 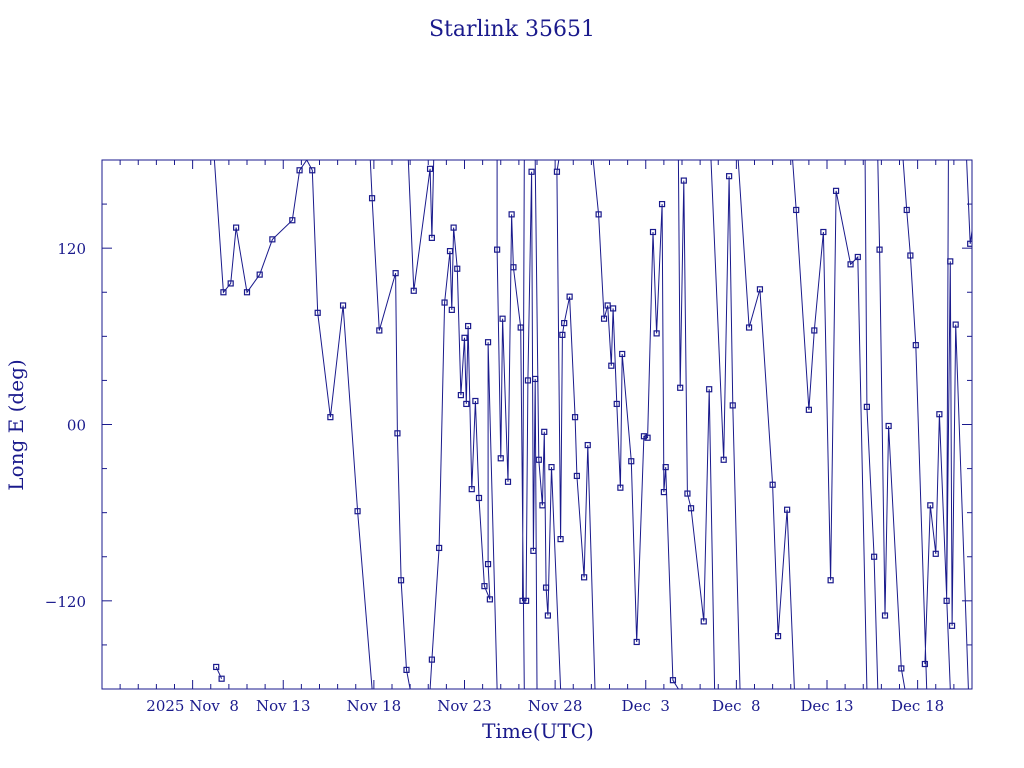 I want to click on y-tick-label: 120, so click(x=71, y=249).